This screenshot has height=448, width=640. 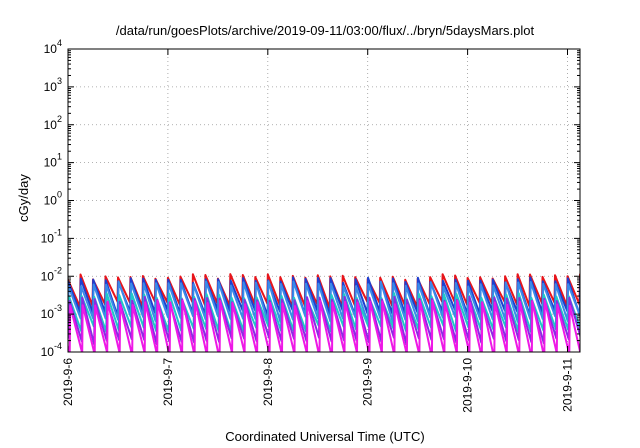 I want to click on y-tick-label: 10⁻¹, so click(x=51, y=236).